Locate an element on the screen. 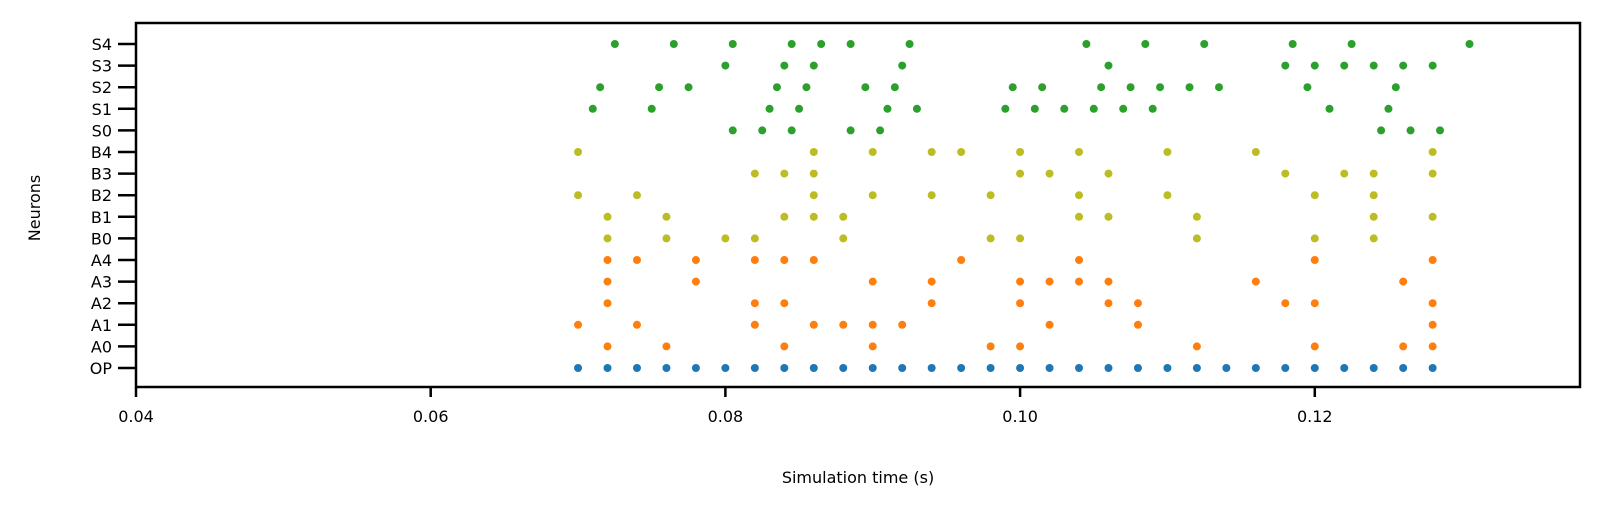  y-tick-label: A3 is located at coordinates (101, 282).